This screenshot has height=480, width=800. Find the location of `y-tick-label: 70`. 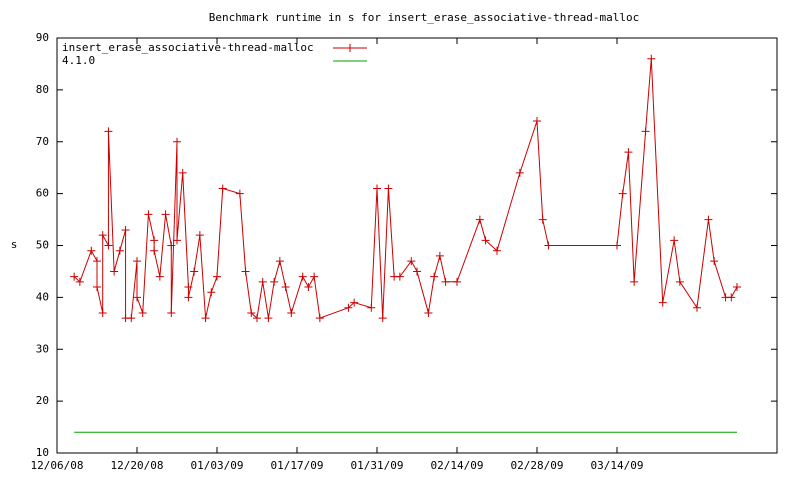

y-tick-label: 70 is located at coordinates (42, 141).